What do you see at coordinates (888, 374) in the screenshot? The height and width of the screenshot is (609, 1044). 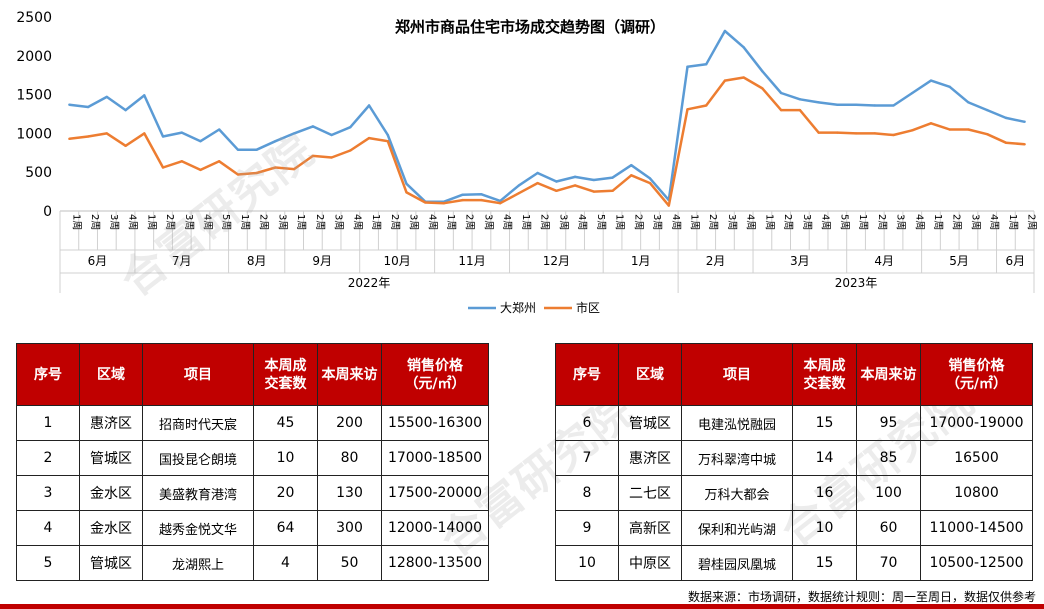 I see `table-header-text: 本周来访` at bounding box center [888, 374].